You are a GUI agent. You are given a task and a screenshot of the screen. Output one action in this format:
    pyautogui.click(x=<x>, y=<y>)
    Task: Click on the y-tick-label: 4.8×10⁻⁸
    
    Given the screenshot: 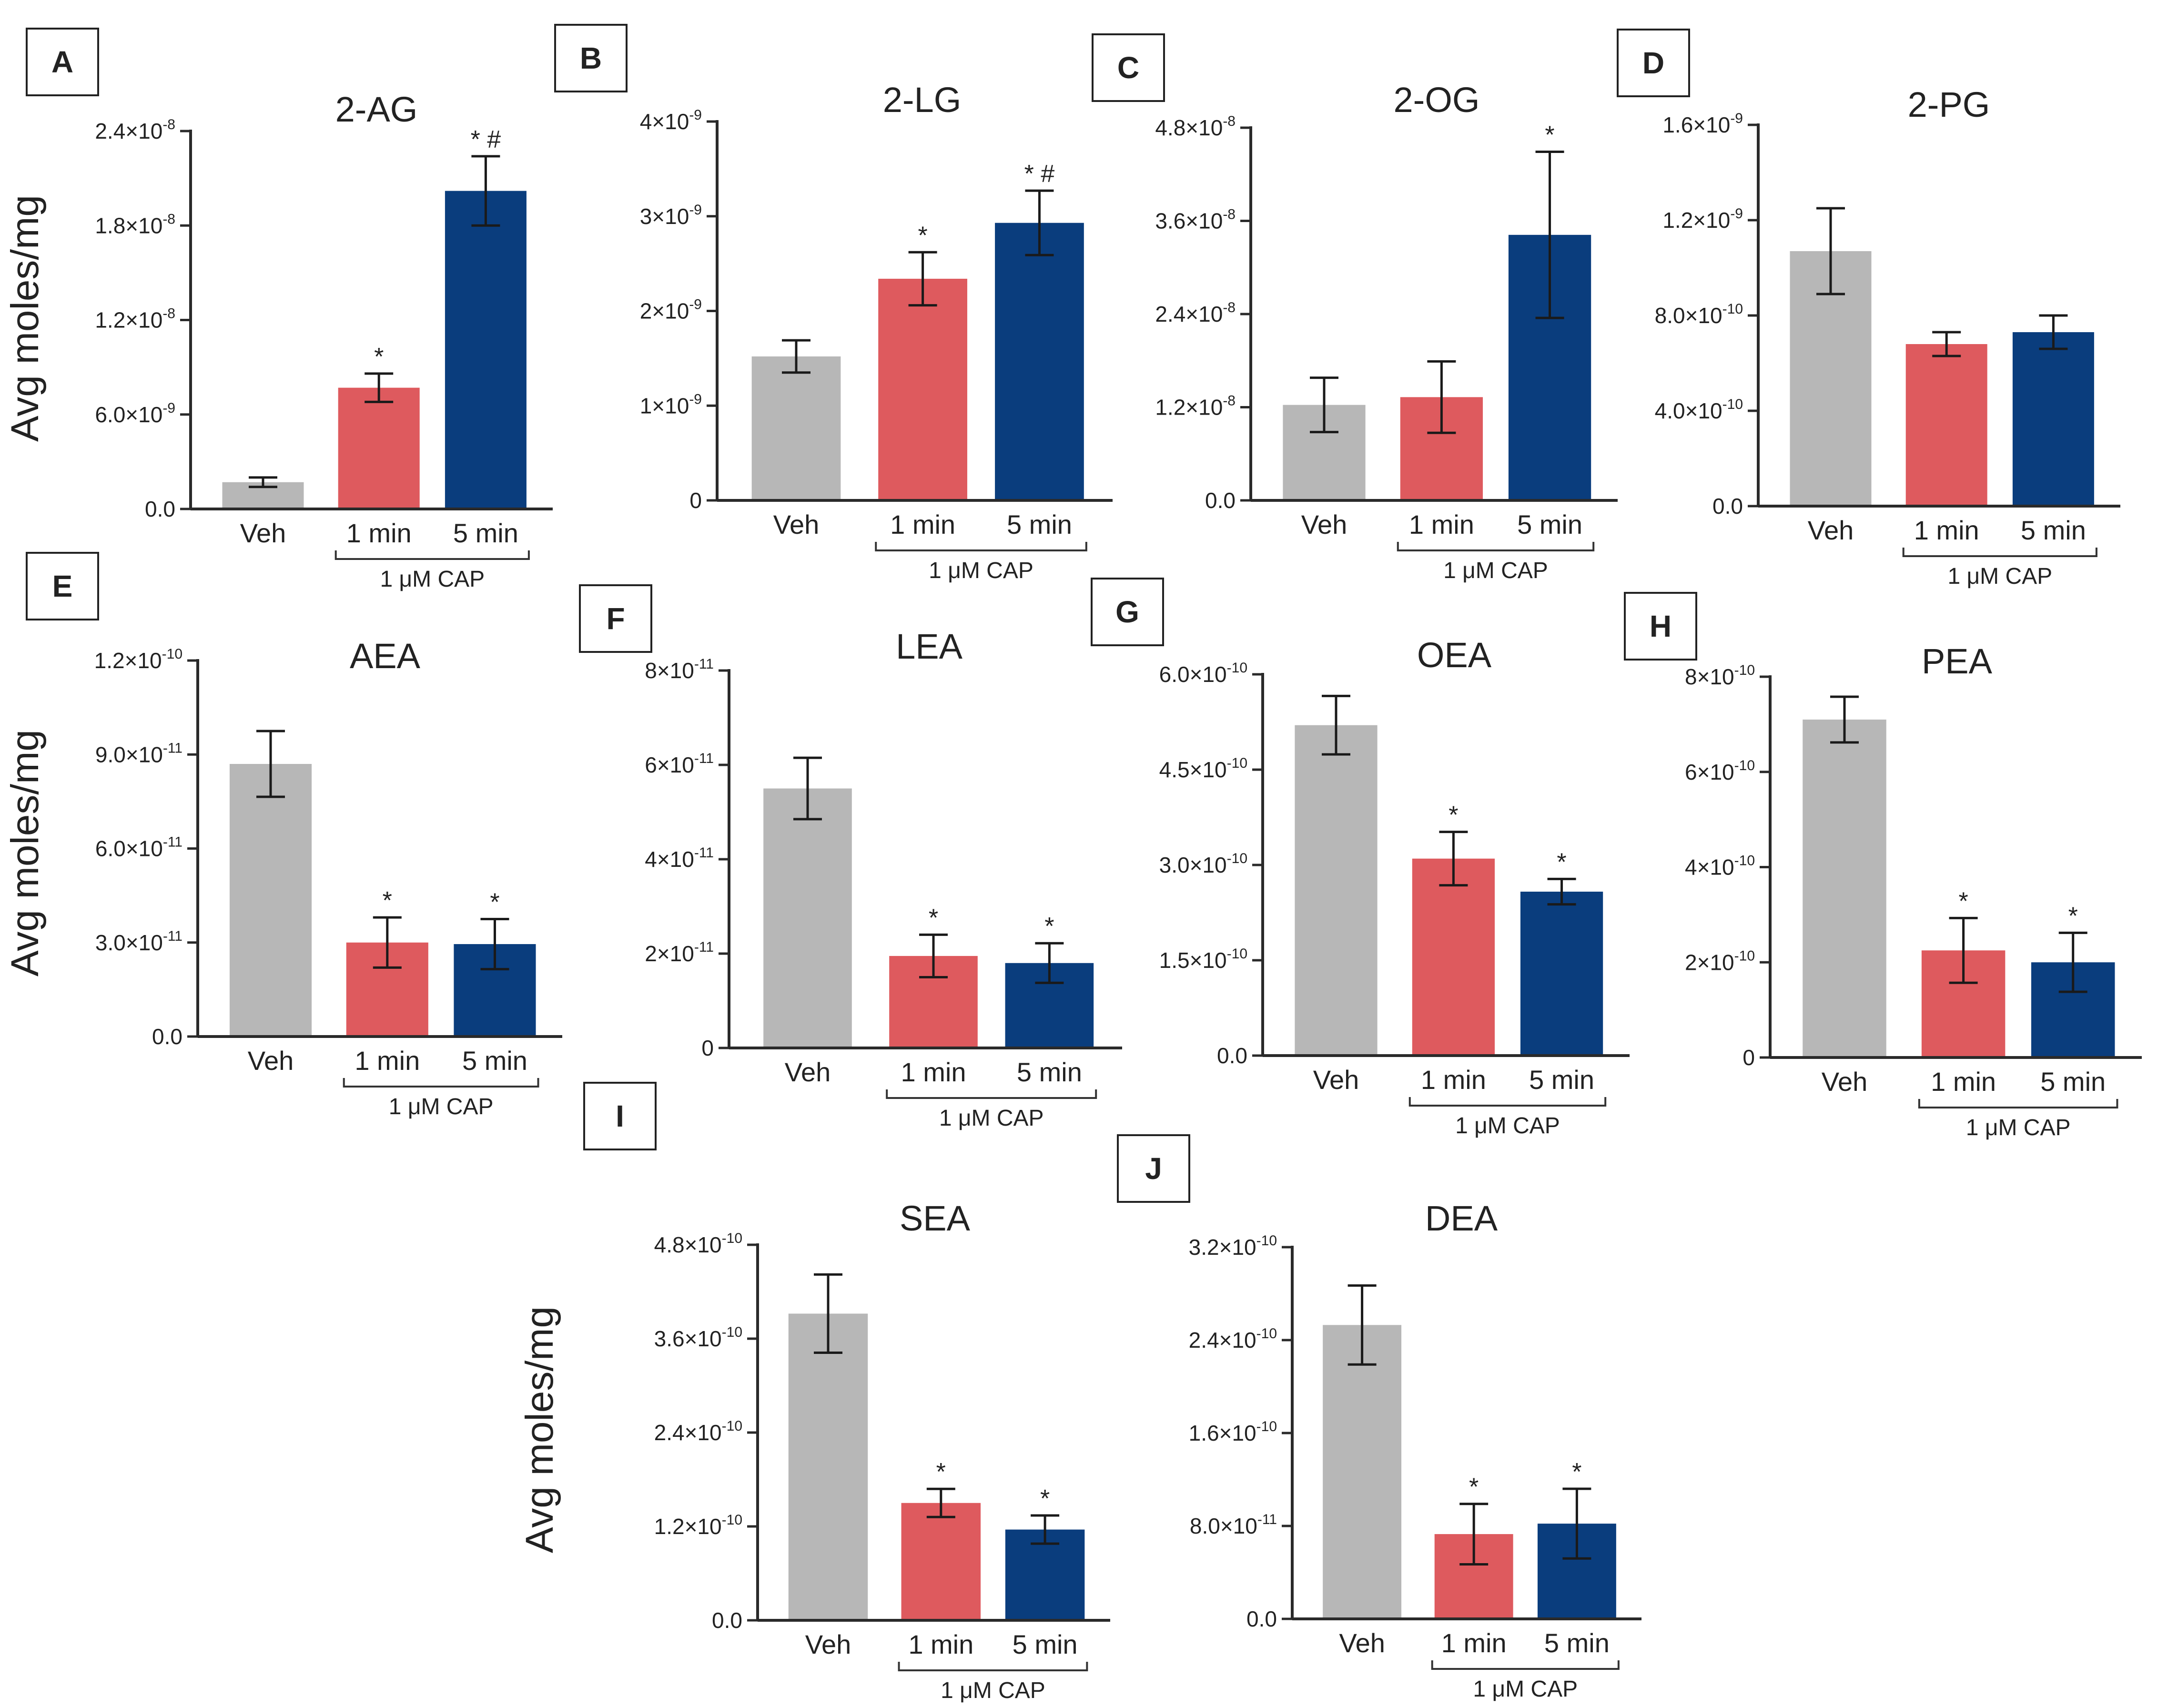 What is the action you would take?
    pyautogui.click(x=1195, y=126)
    